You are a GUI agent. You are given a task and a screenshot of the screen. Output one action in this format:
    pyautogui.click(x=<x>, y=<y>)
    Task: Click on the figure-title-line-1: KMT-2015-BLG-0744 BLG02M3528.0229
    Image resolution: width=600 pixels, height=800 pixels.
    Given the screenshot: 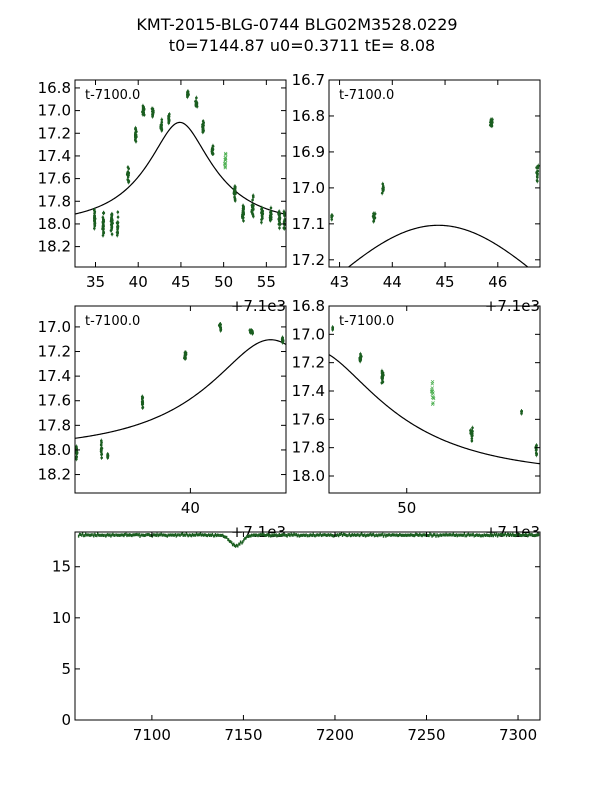 What is the action you would take?
    pyautogui.click(x=296, y=24)
    